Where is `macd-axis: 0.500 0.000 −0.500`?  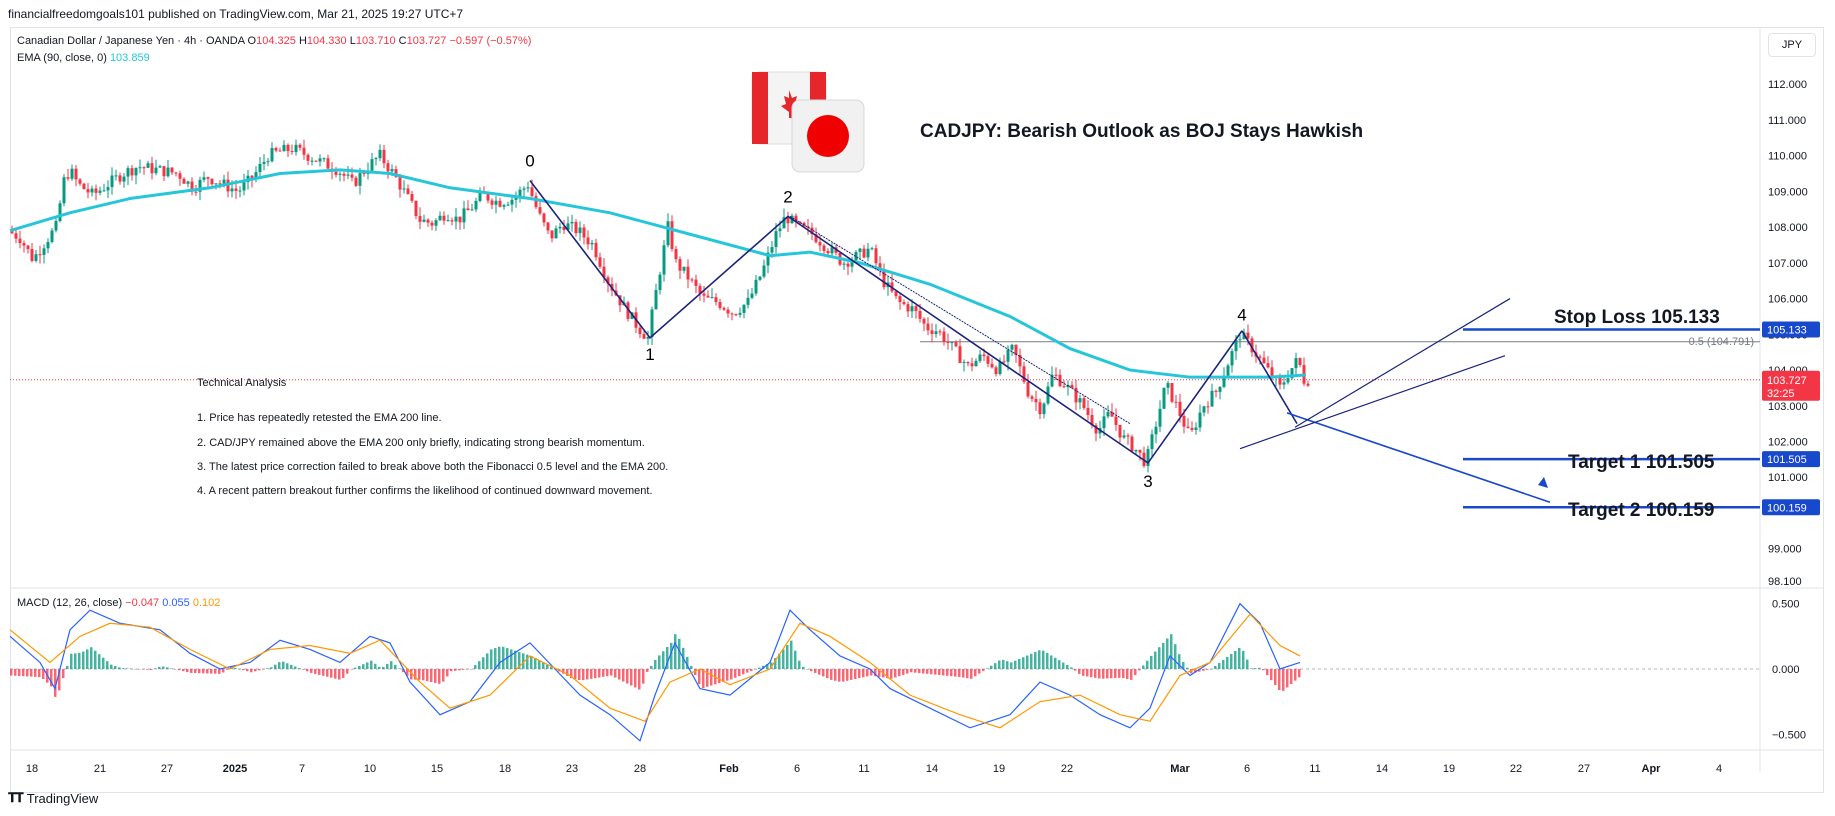 macd-axis: 0.500 0.000 −0.500 is located at coordinates (1789, 670).